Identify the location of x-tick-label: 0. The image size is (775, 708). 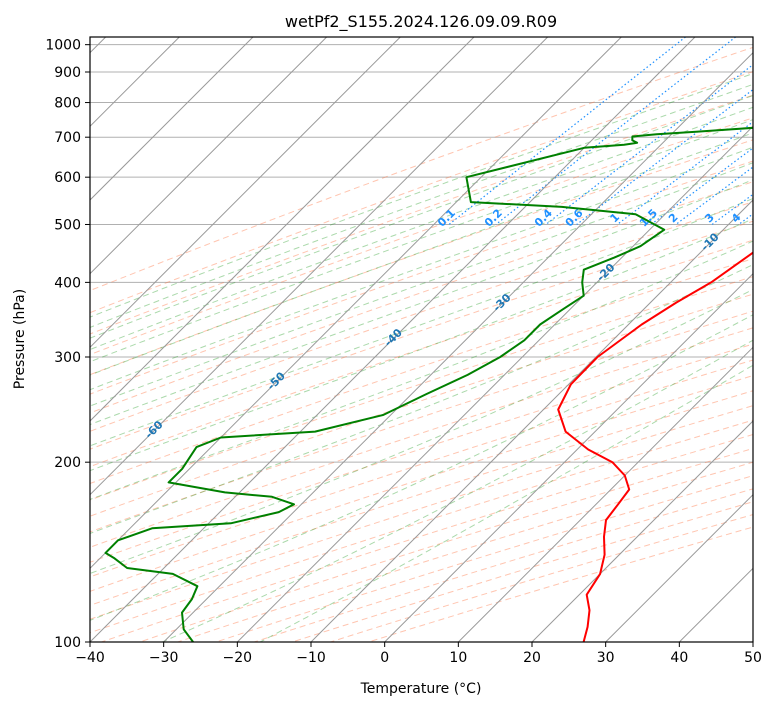
(384, 658).